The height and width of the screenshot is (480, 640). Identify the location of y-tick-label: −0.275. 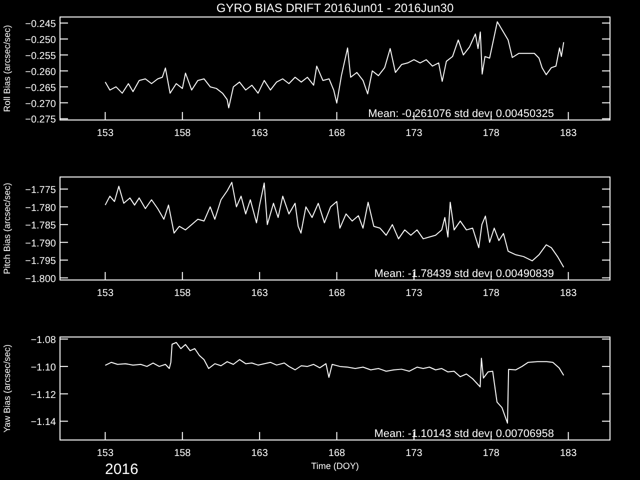
(40, 120).